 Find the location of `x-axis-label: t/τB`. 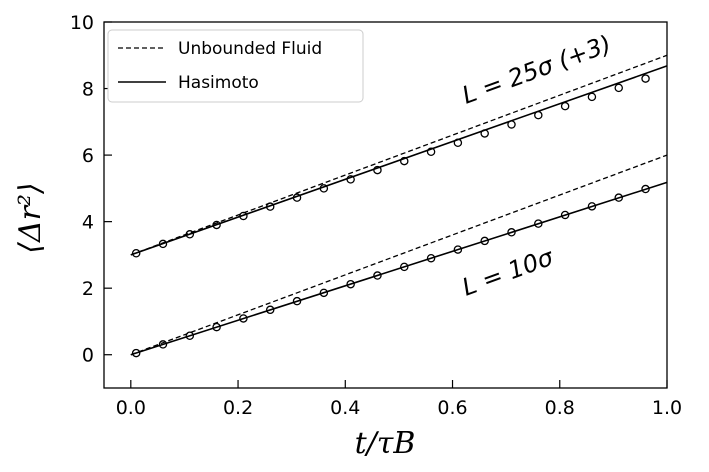

x-axis-label: t/τB is located at coordinates (385, 443).